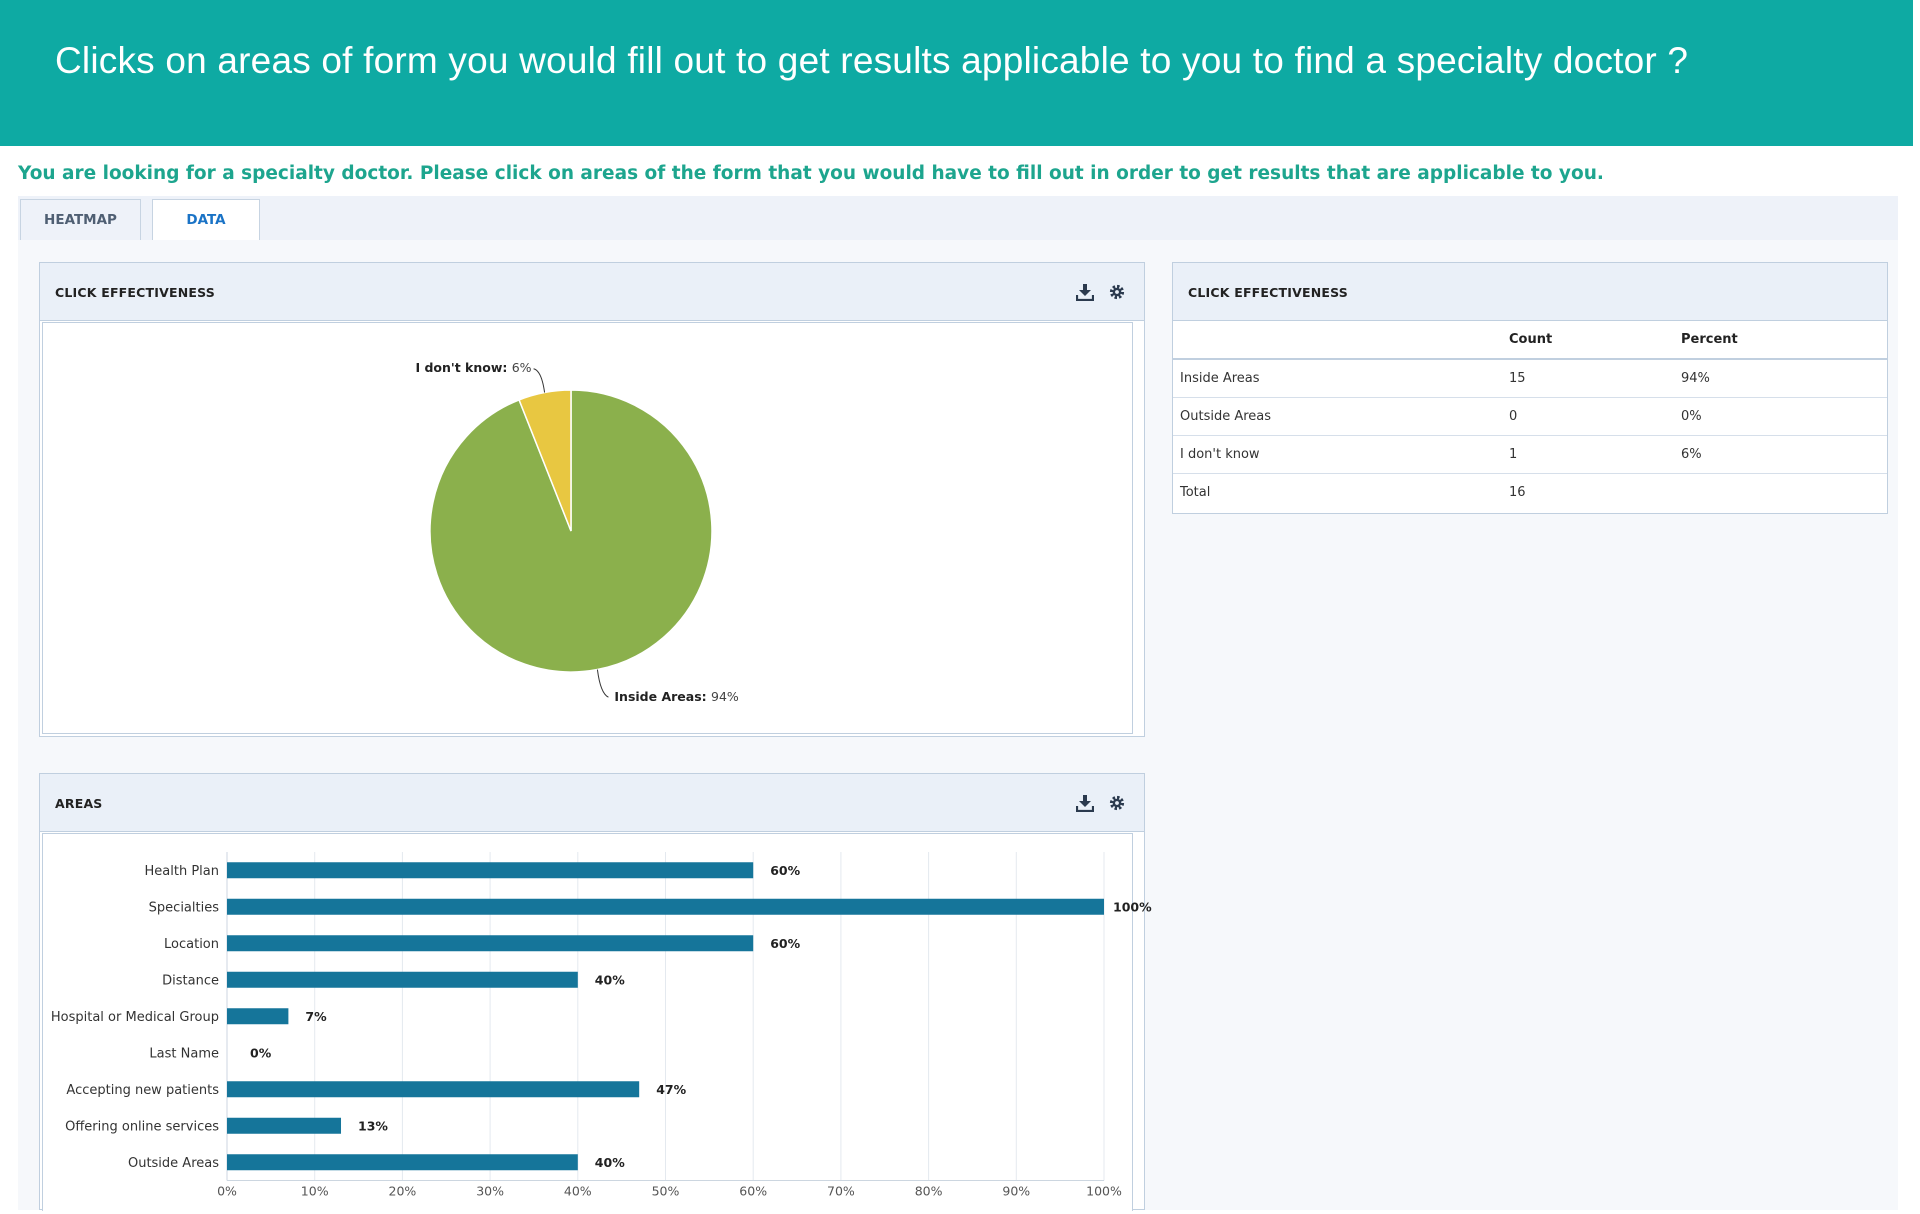  I want to click on x-tick-label: 20%, so click(403, 1191).